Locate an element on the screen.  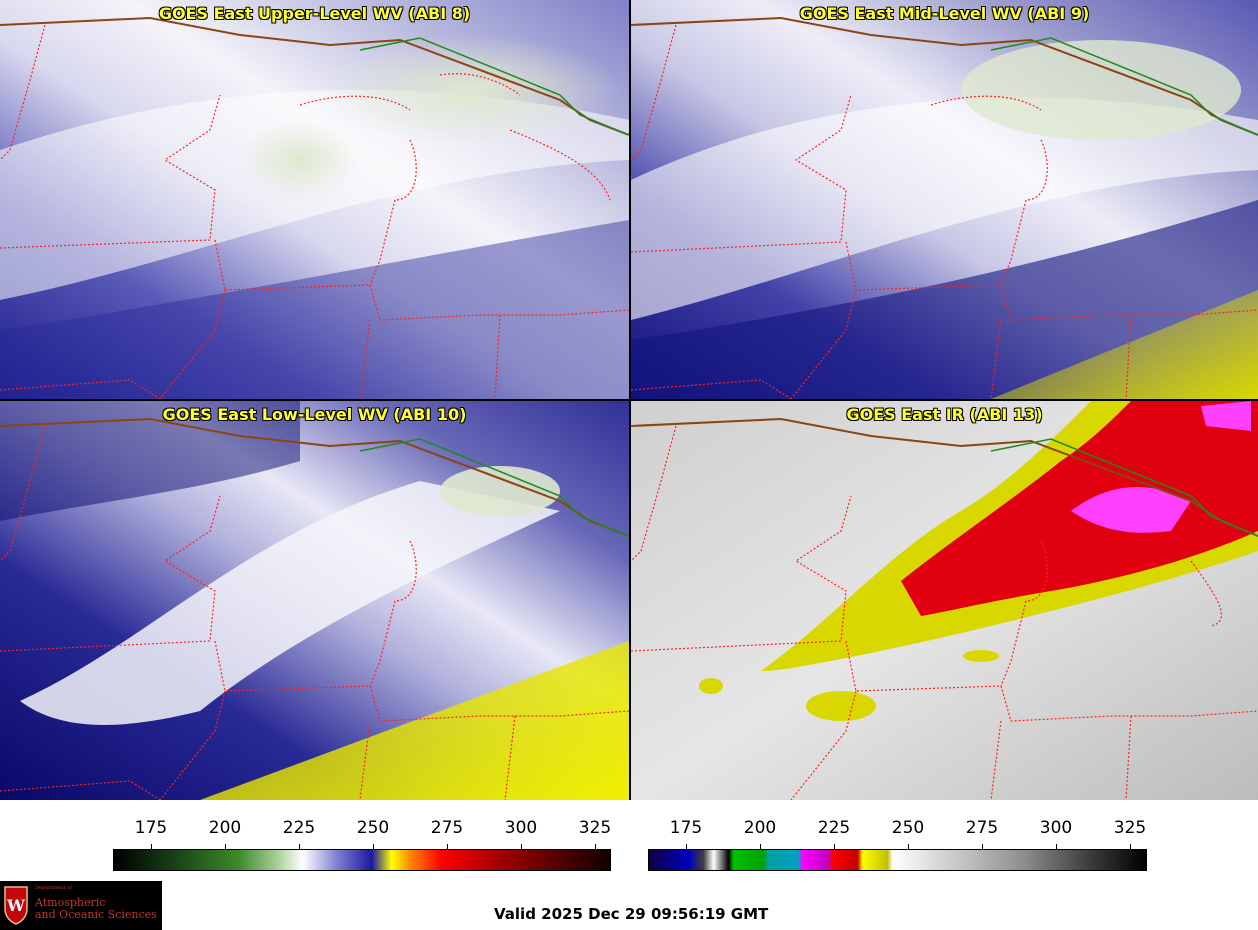
panel-title: GOES East Mid-Level WV (ABI 9) is located at coordinates (944, 13).